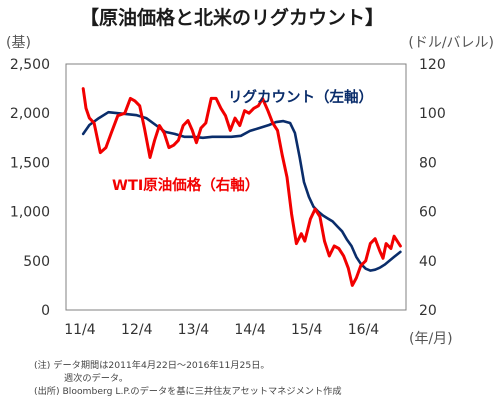 The width and height of the screenshot is (501, 415). I want to click on x-axis: 11/4 12/4 13/4 14/4 15/4 16/4, so click(221, 330).